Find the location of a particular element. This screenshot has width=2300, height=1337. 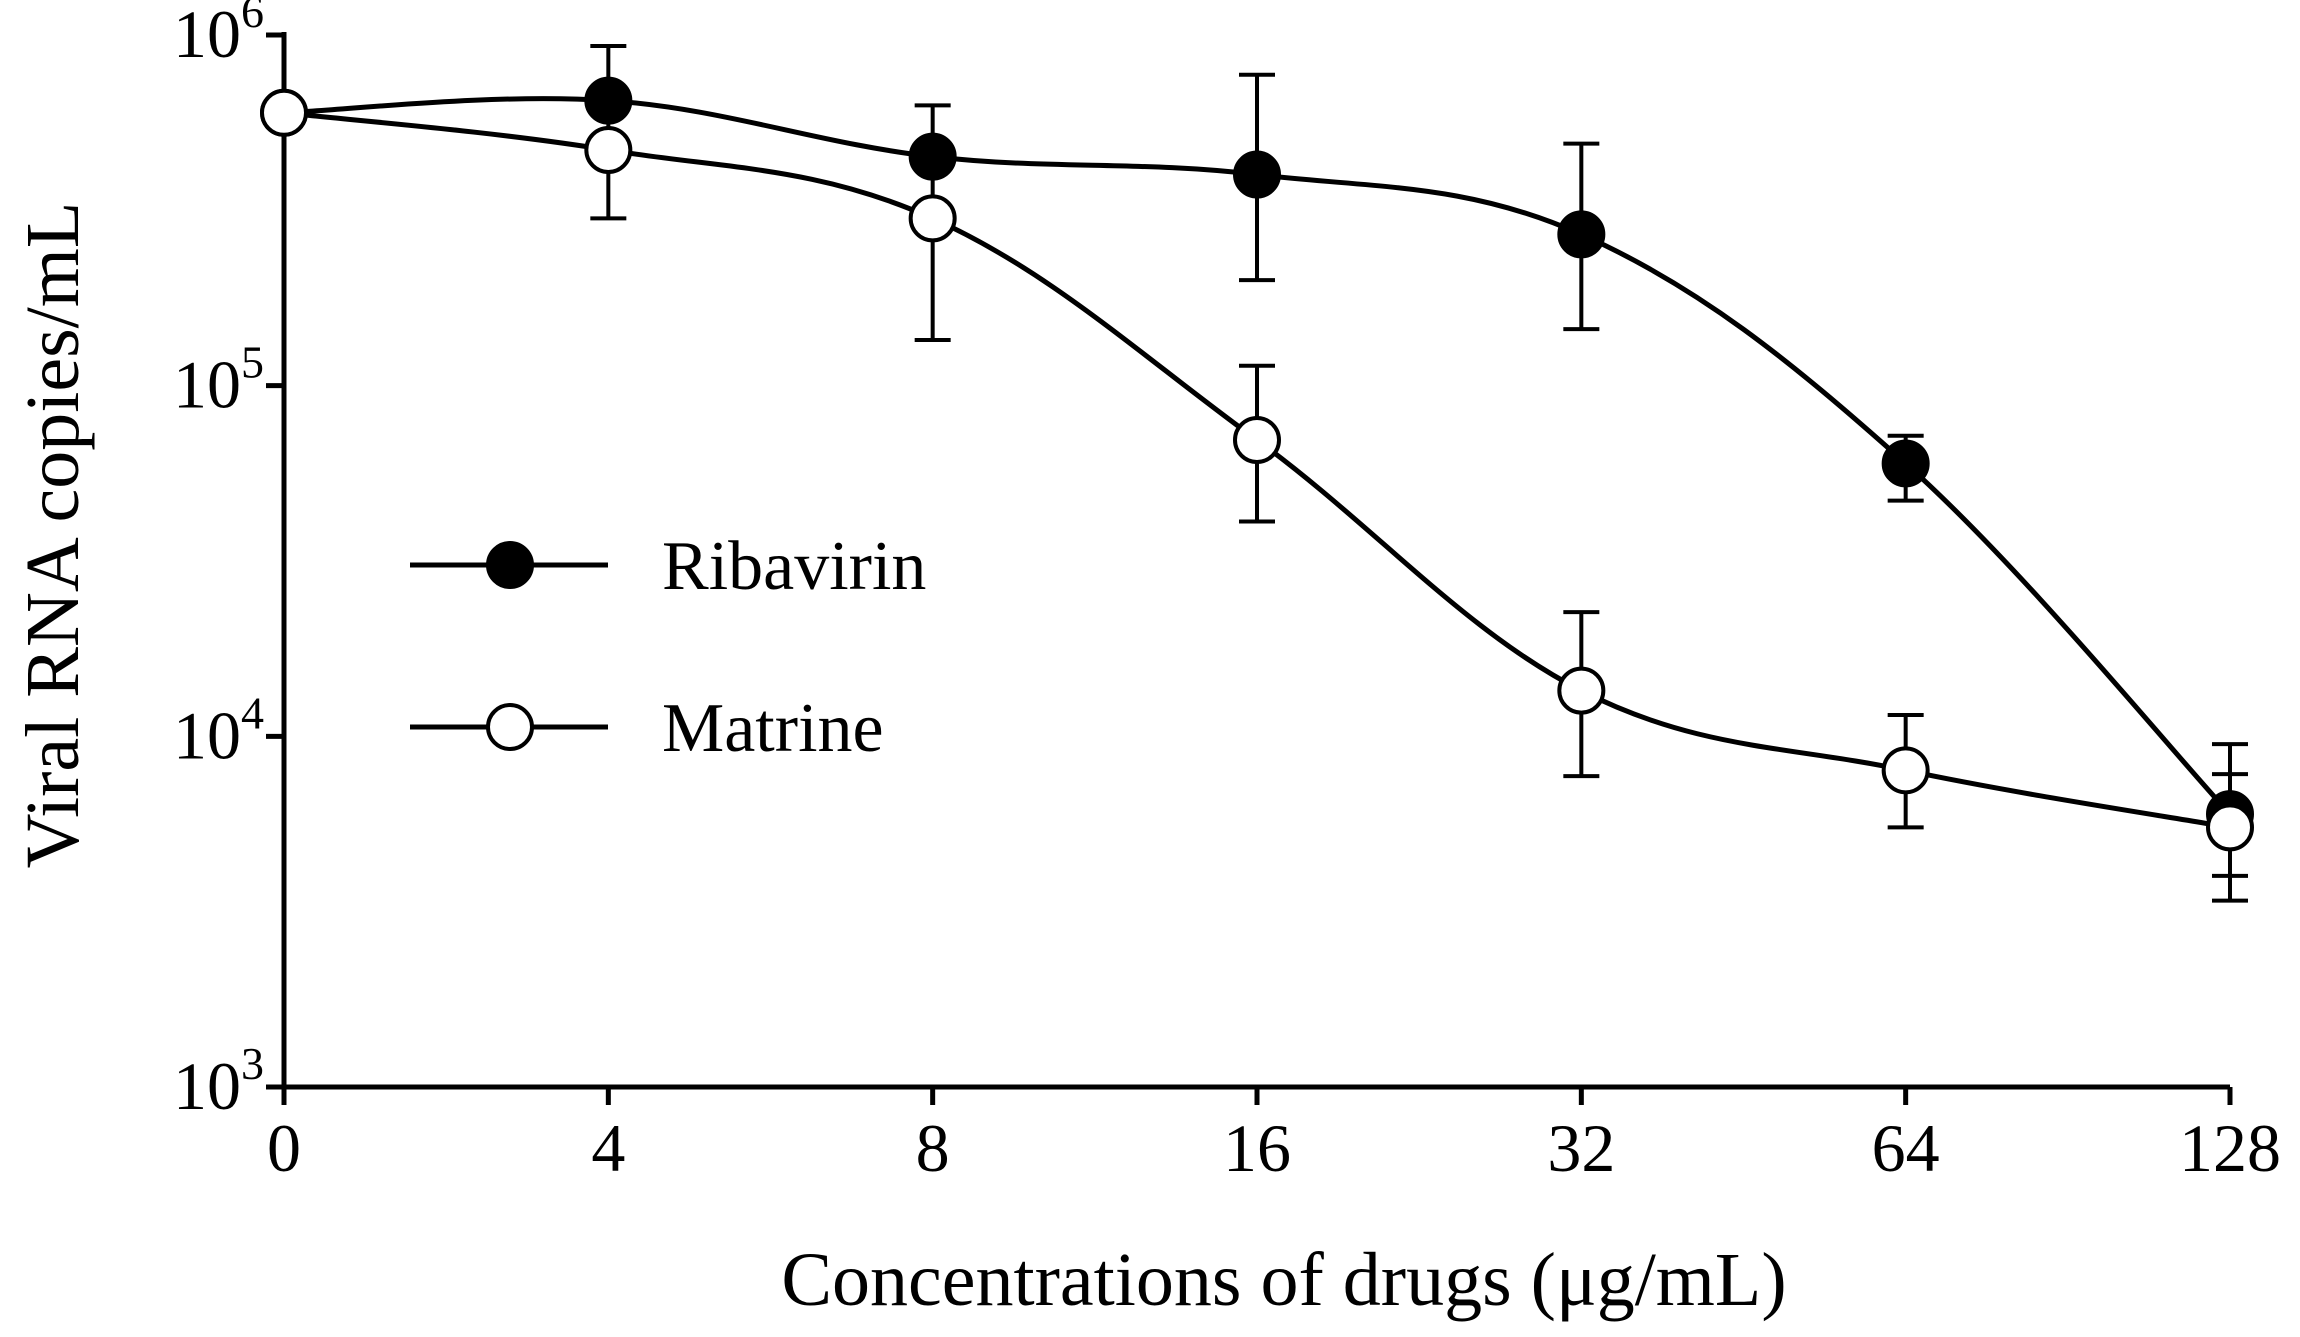

legend-label: Matrine is located at coordinates (773, 728).